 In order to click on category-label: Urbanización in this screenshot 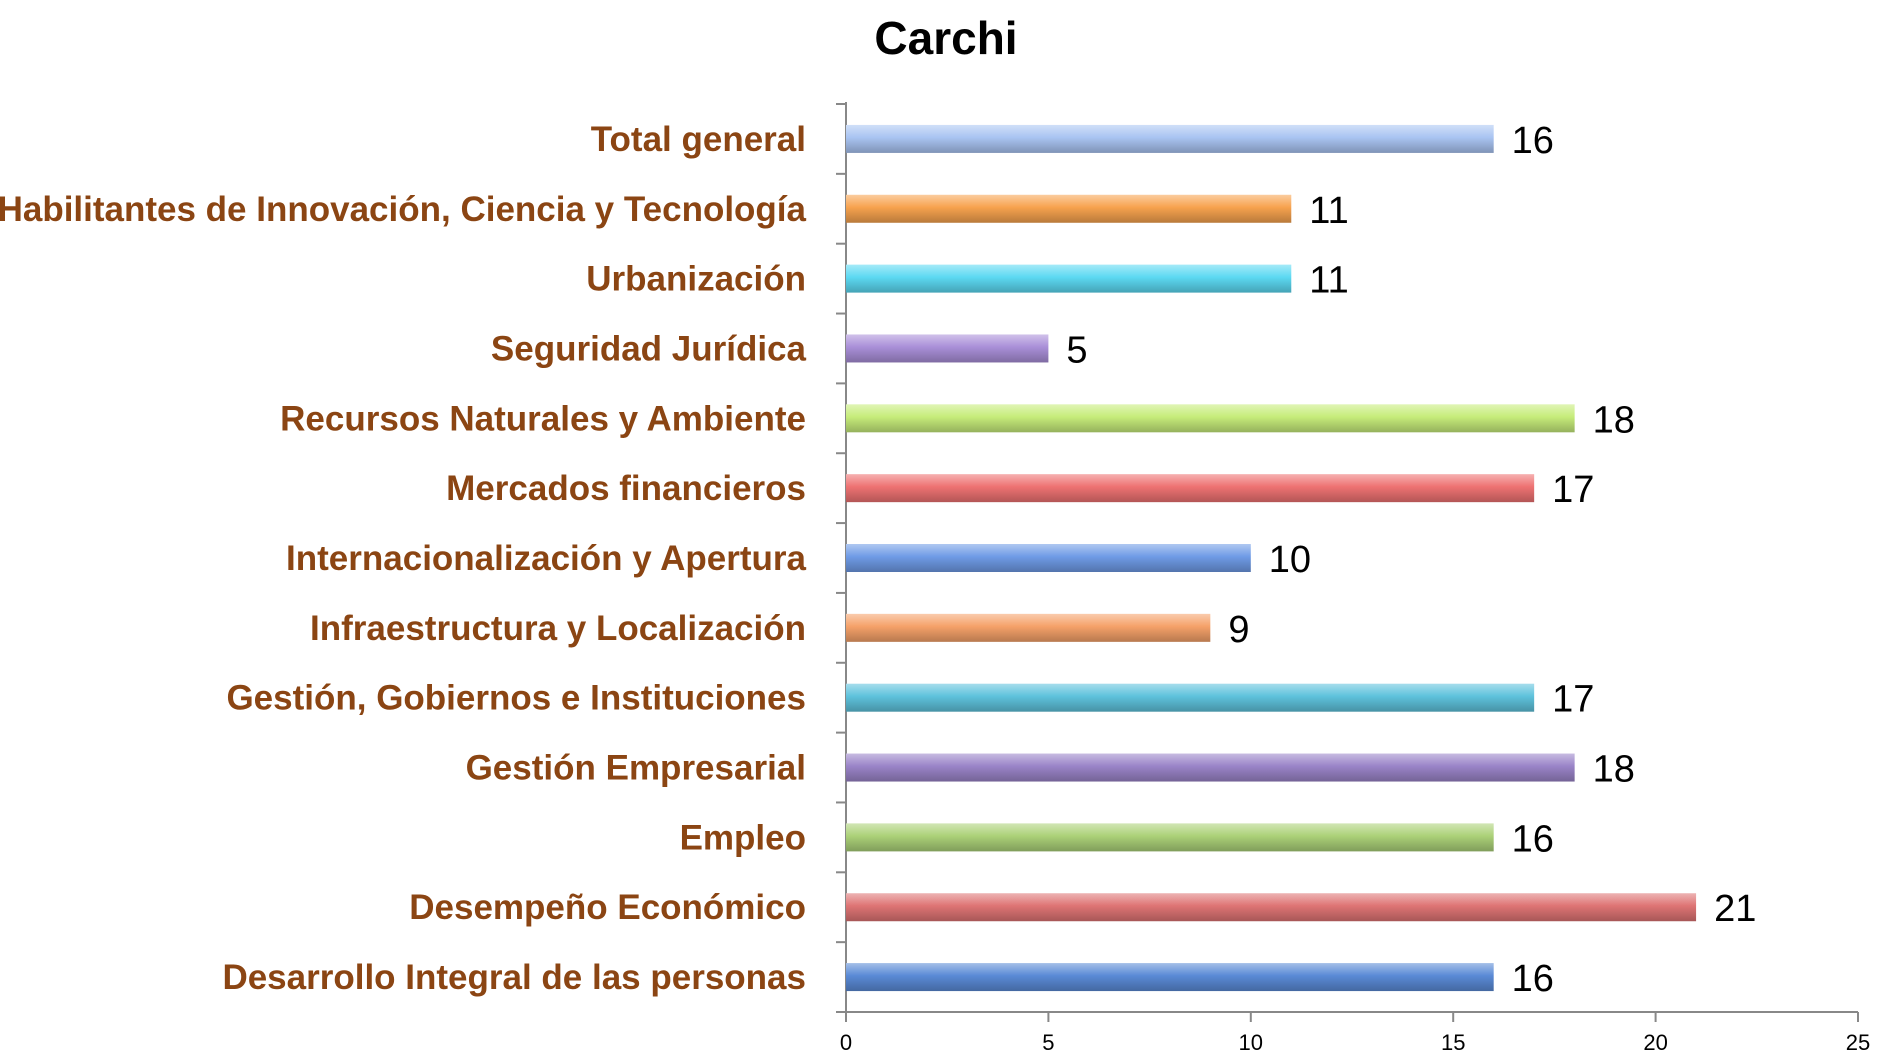, I will do `click(696, 279)`.